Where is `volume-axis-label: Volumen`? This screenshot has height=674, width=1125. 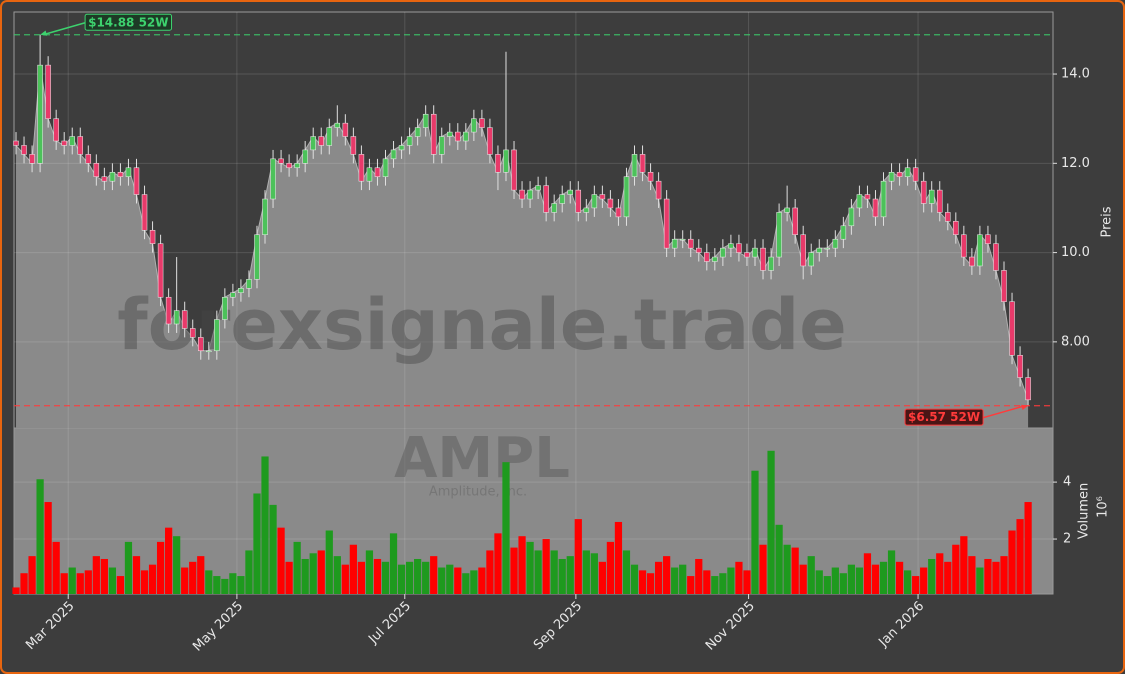 volume-axis-label: Volumen is located at coordinates (1084, 511).